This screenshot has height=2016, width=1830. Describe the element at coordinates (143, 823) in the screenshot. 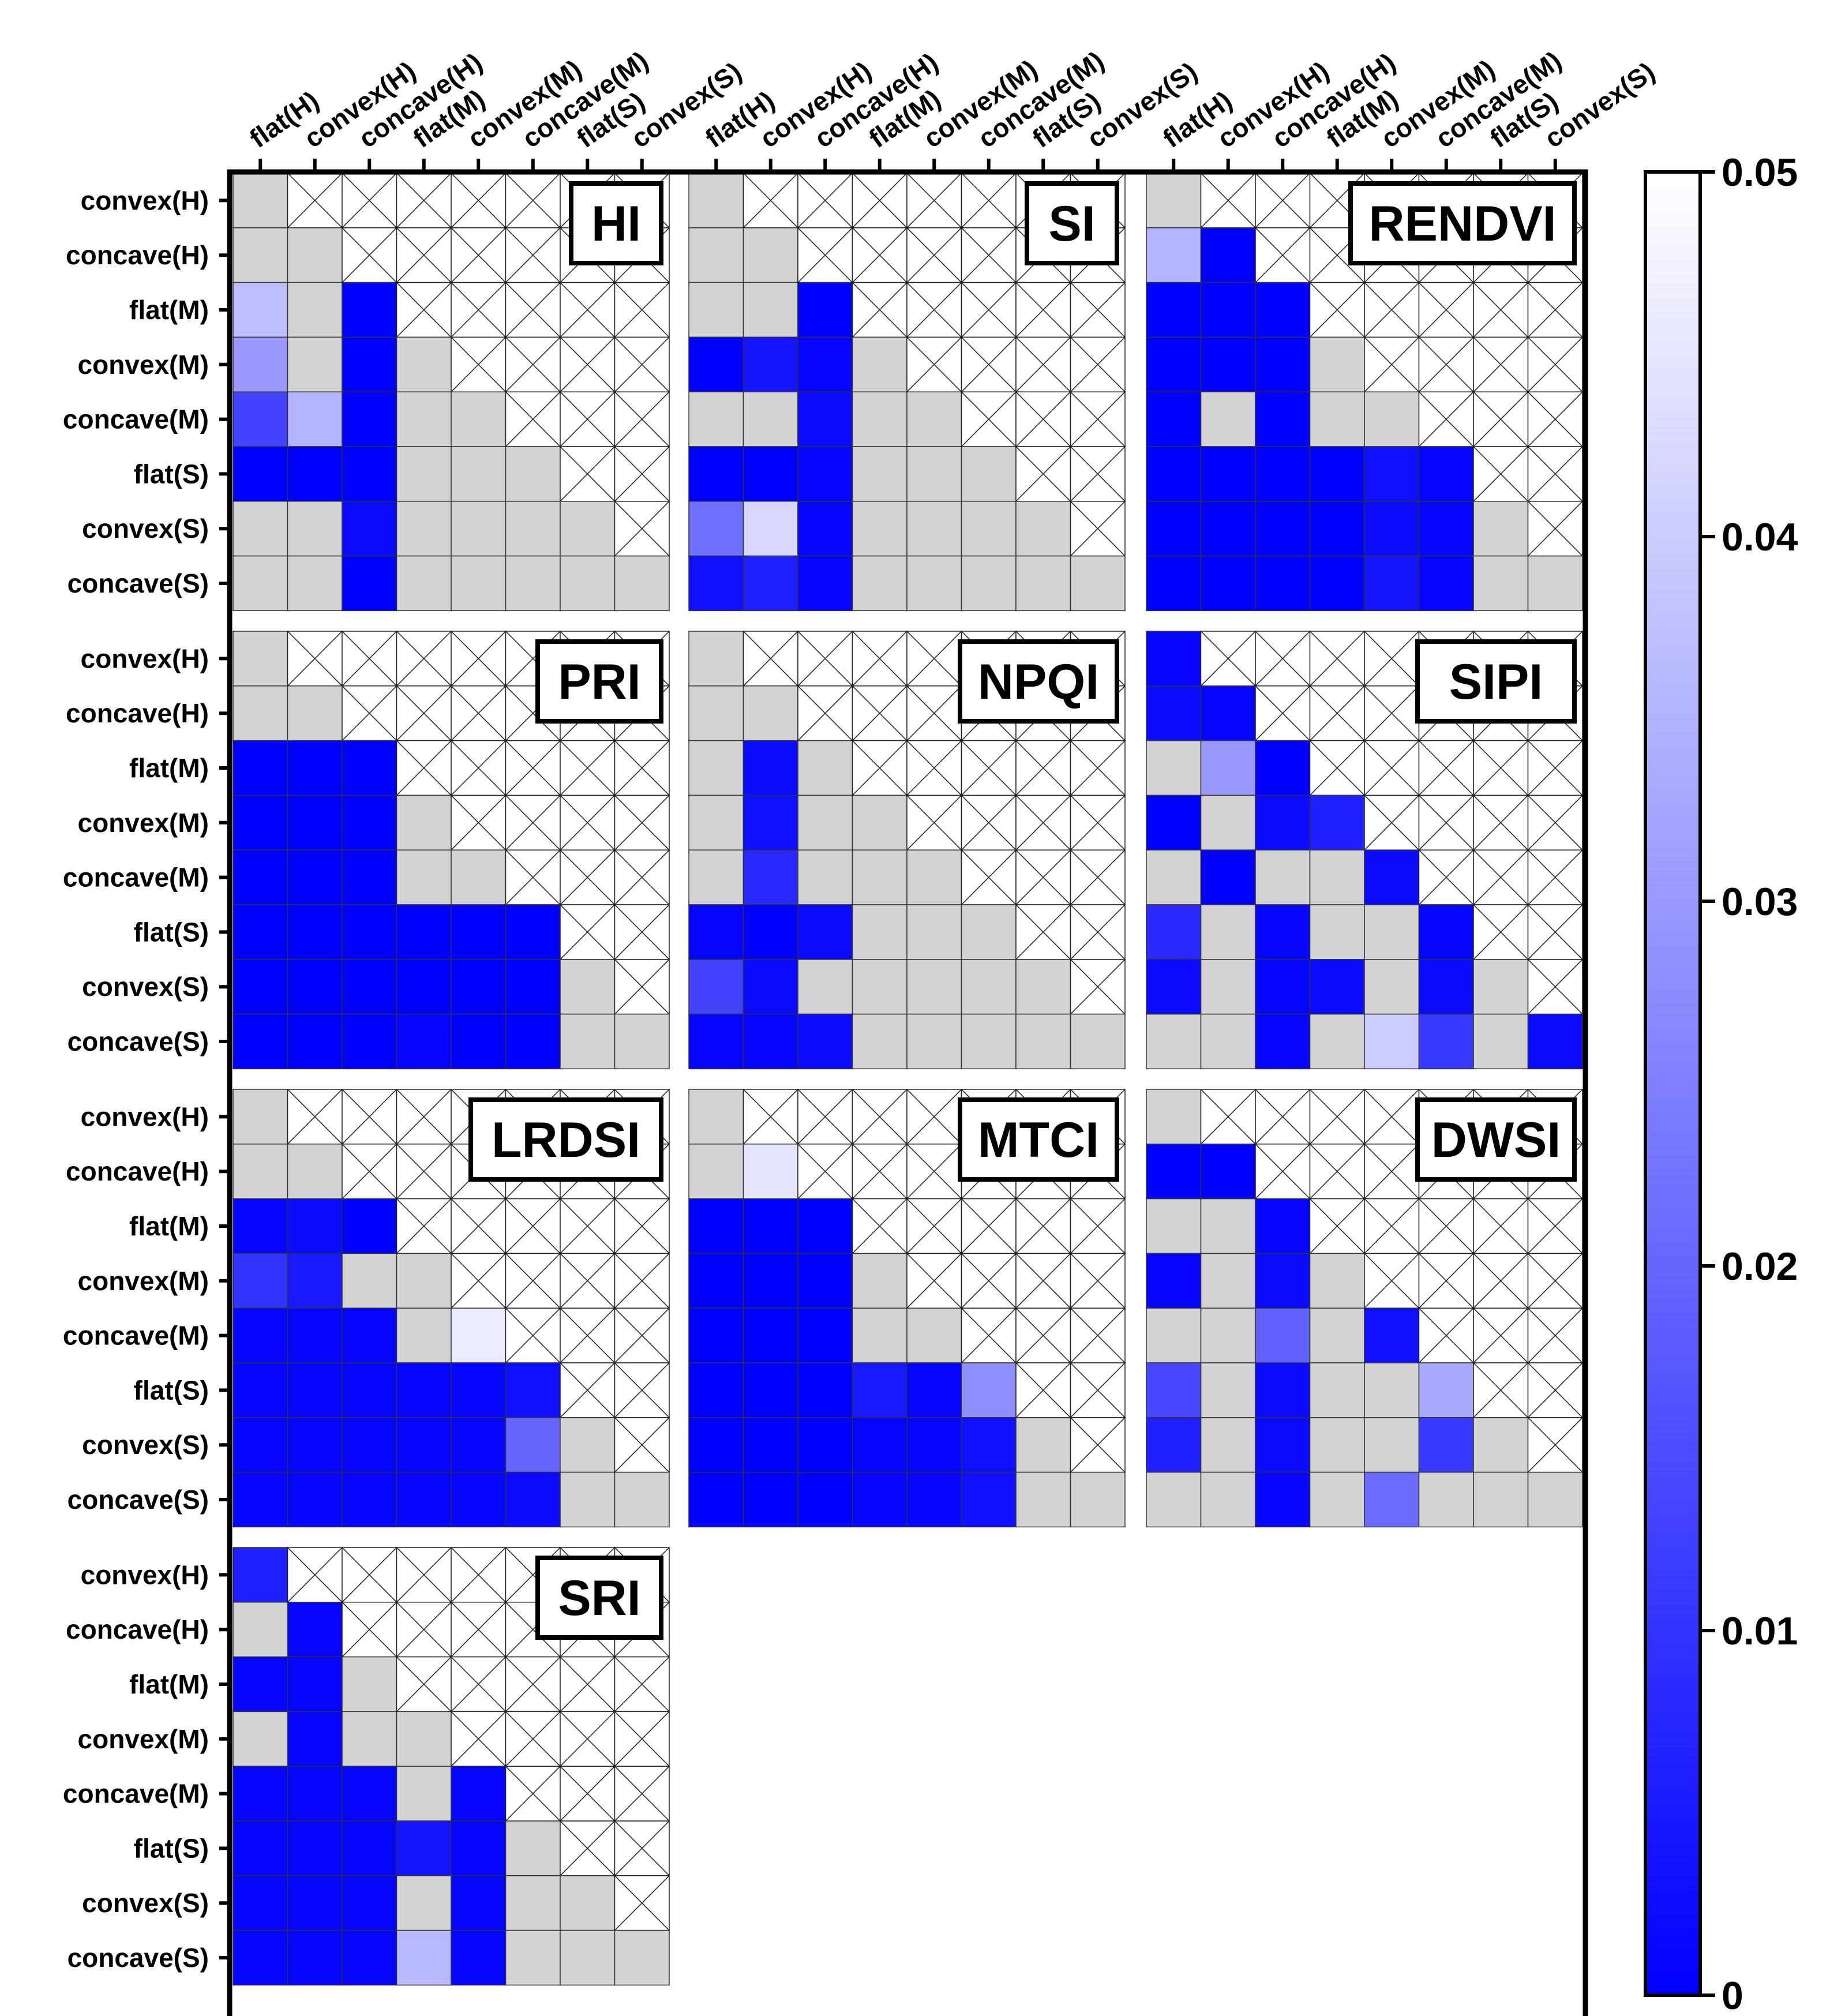

I see `y-tick-label-1-convex-m: convex(M)` at that location.